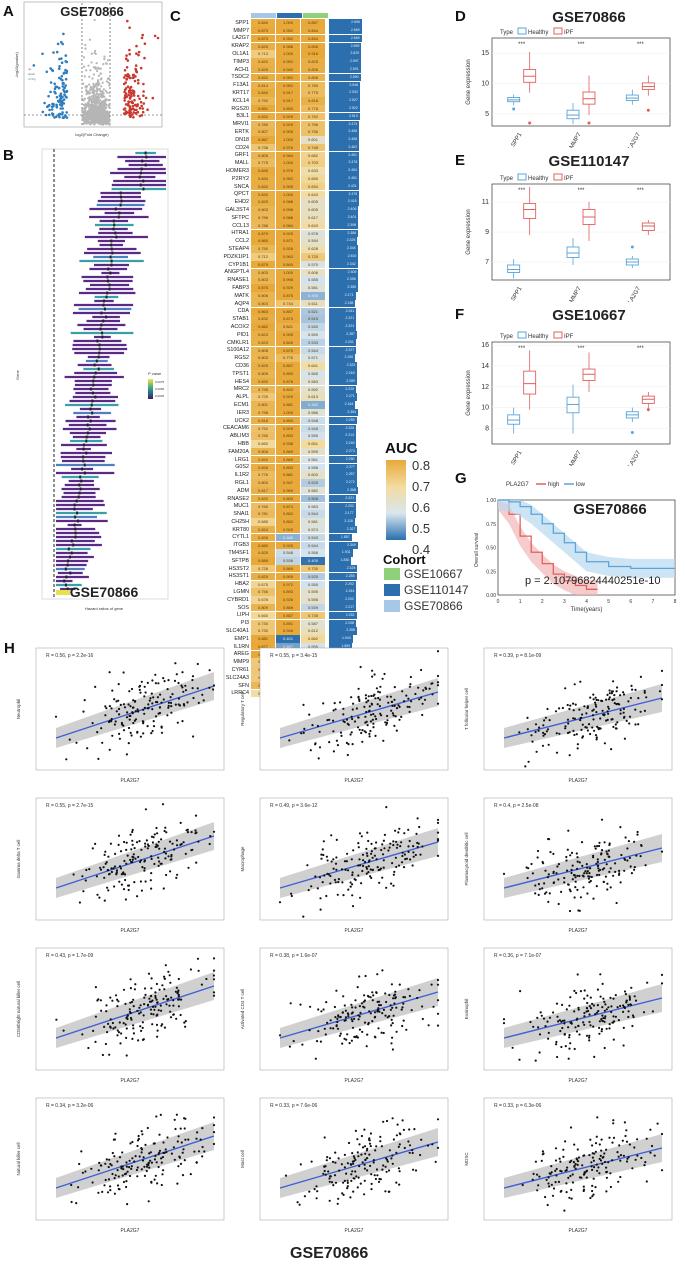  Describe the element at coordinates (343, 451) in the screenshot. I see `heatmap-sum-bar: 2.274` at that location.